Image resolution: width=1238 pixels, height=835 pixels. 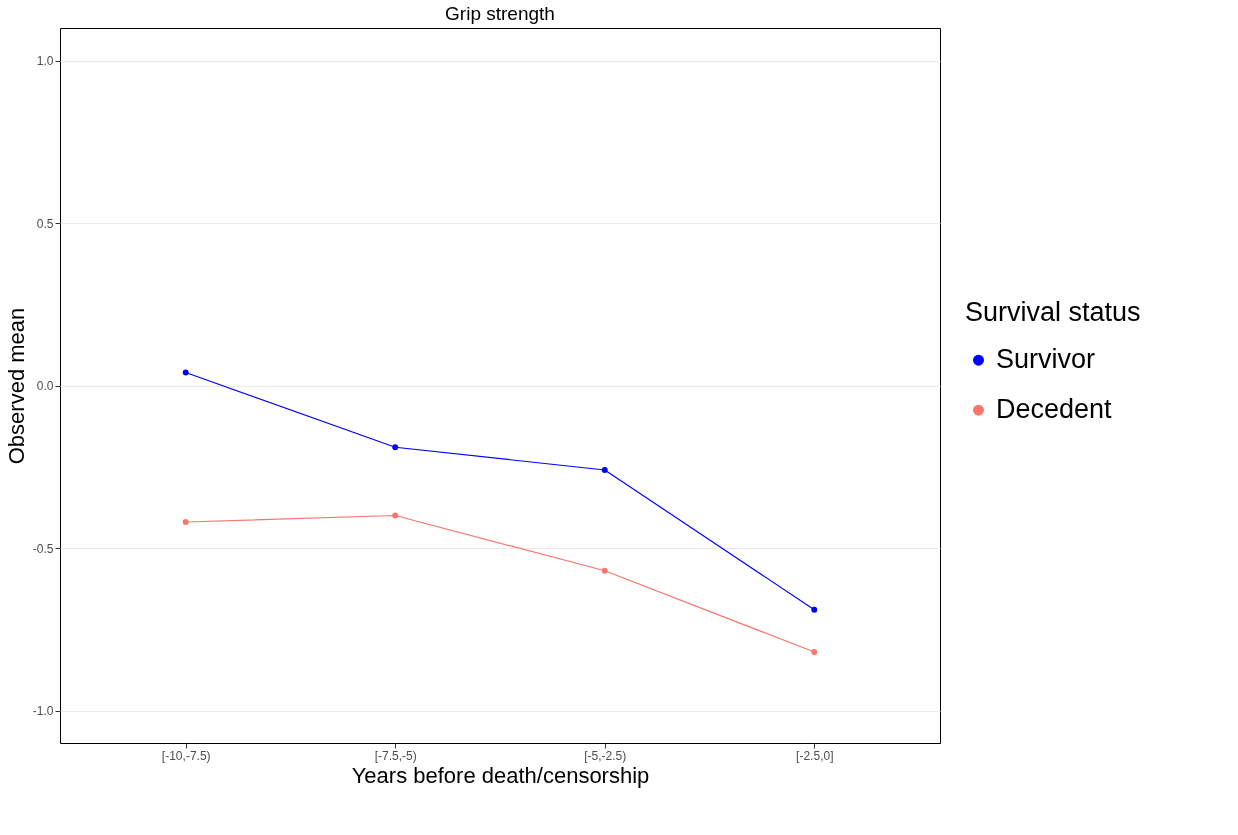 I want to click on x-tick-label: [-10,-7.5), so click(x=186, y=755).